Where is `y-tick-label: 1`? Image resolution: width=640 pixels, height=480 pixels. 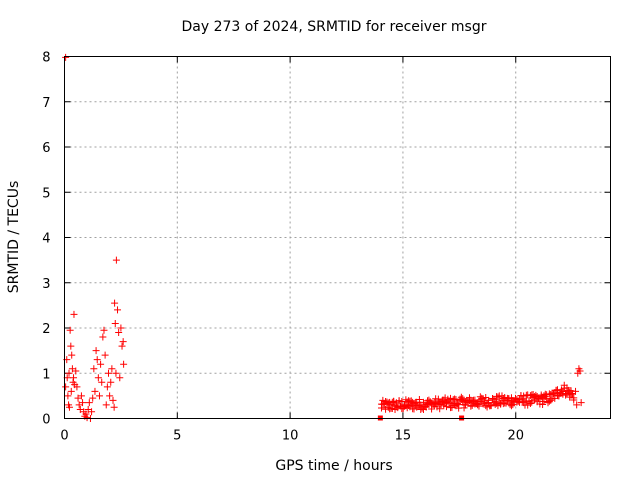 y-tick-label: 1 is located at coordinates (46, 374).